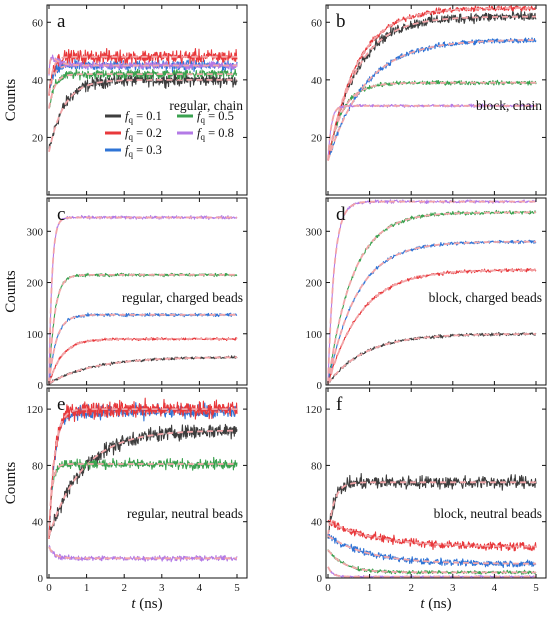 The height and width of the screenshot is (619, 554). What do you see at coordinates (485, 297) in the screenshot?
I see `panel-annotation: block, charged beads` at bounding box center [485, 297].